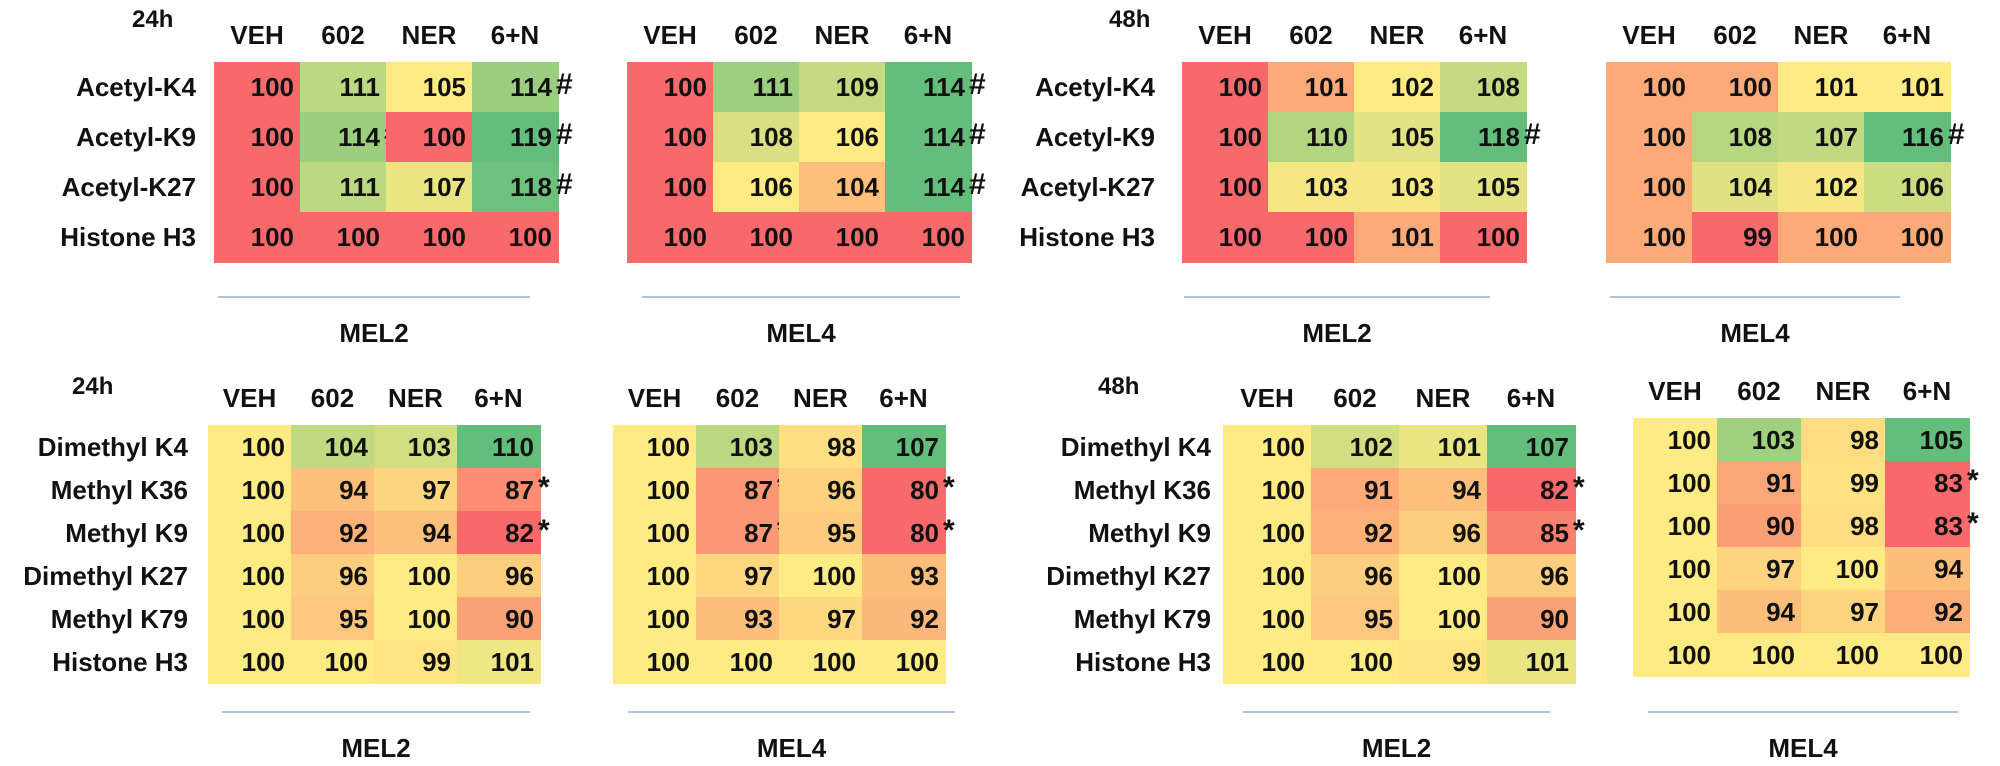 The image size is (2000, 766). Describe the element at coordinates (128, 237) in the screenshot. I see `row-label: Histone H3` at that location.